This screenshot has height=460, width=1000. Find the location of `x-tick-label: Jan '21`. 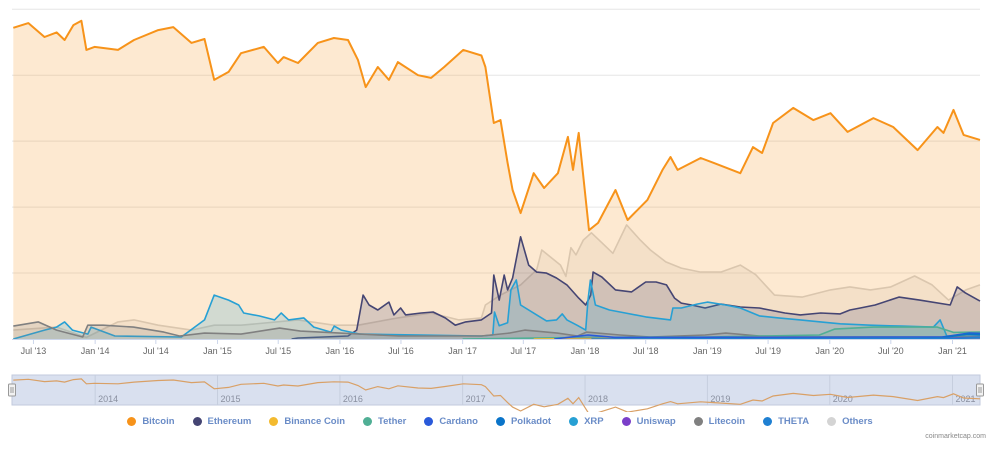

x-tick-label: Jan '21 is located at coordinates (952, 351).